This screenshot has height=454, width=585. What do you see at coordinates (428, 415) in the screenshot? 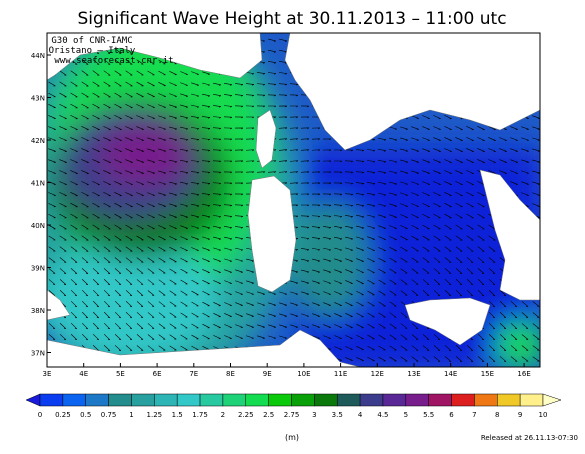
I see `colorbar-label: 5.5` at bounding box center [428, 415].